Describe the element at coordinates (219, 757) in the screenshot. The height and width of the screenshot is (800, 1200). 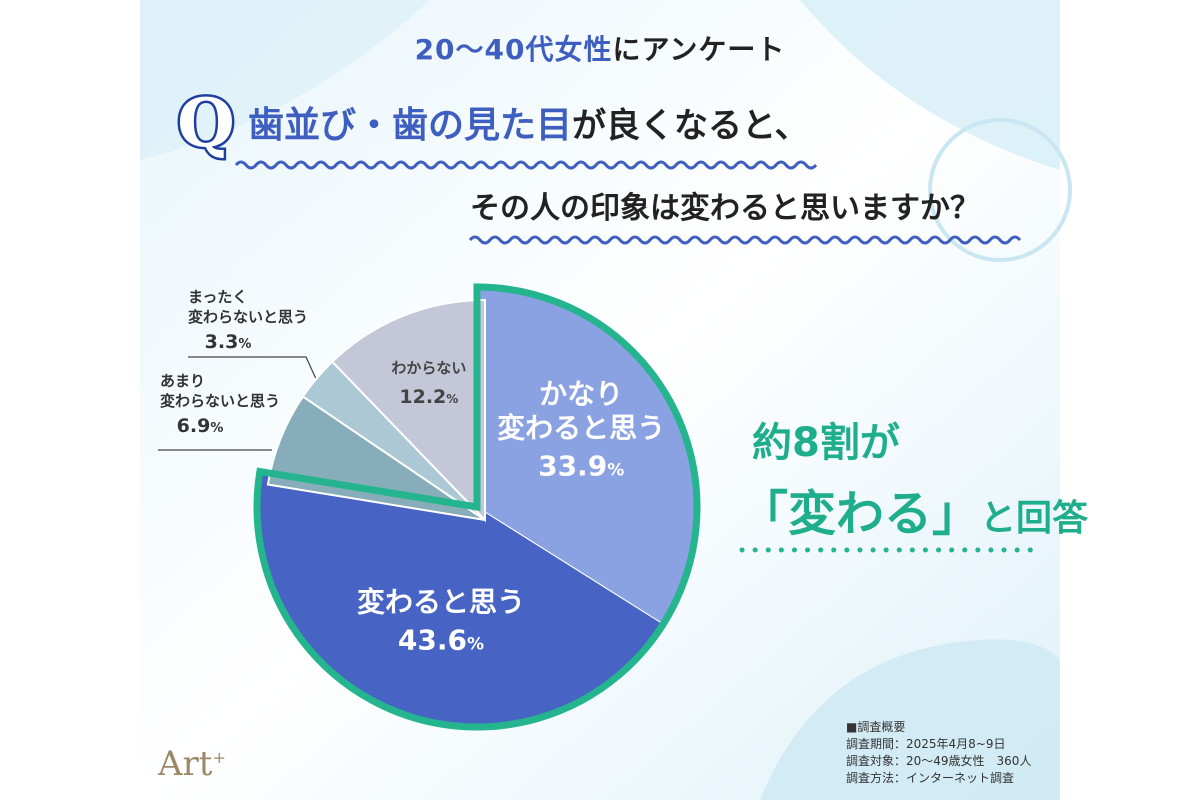
I see `logo-plus: +` at that location.